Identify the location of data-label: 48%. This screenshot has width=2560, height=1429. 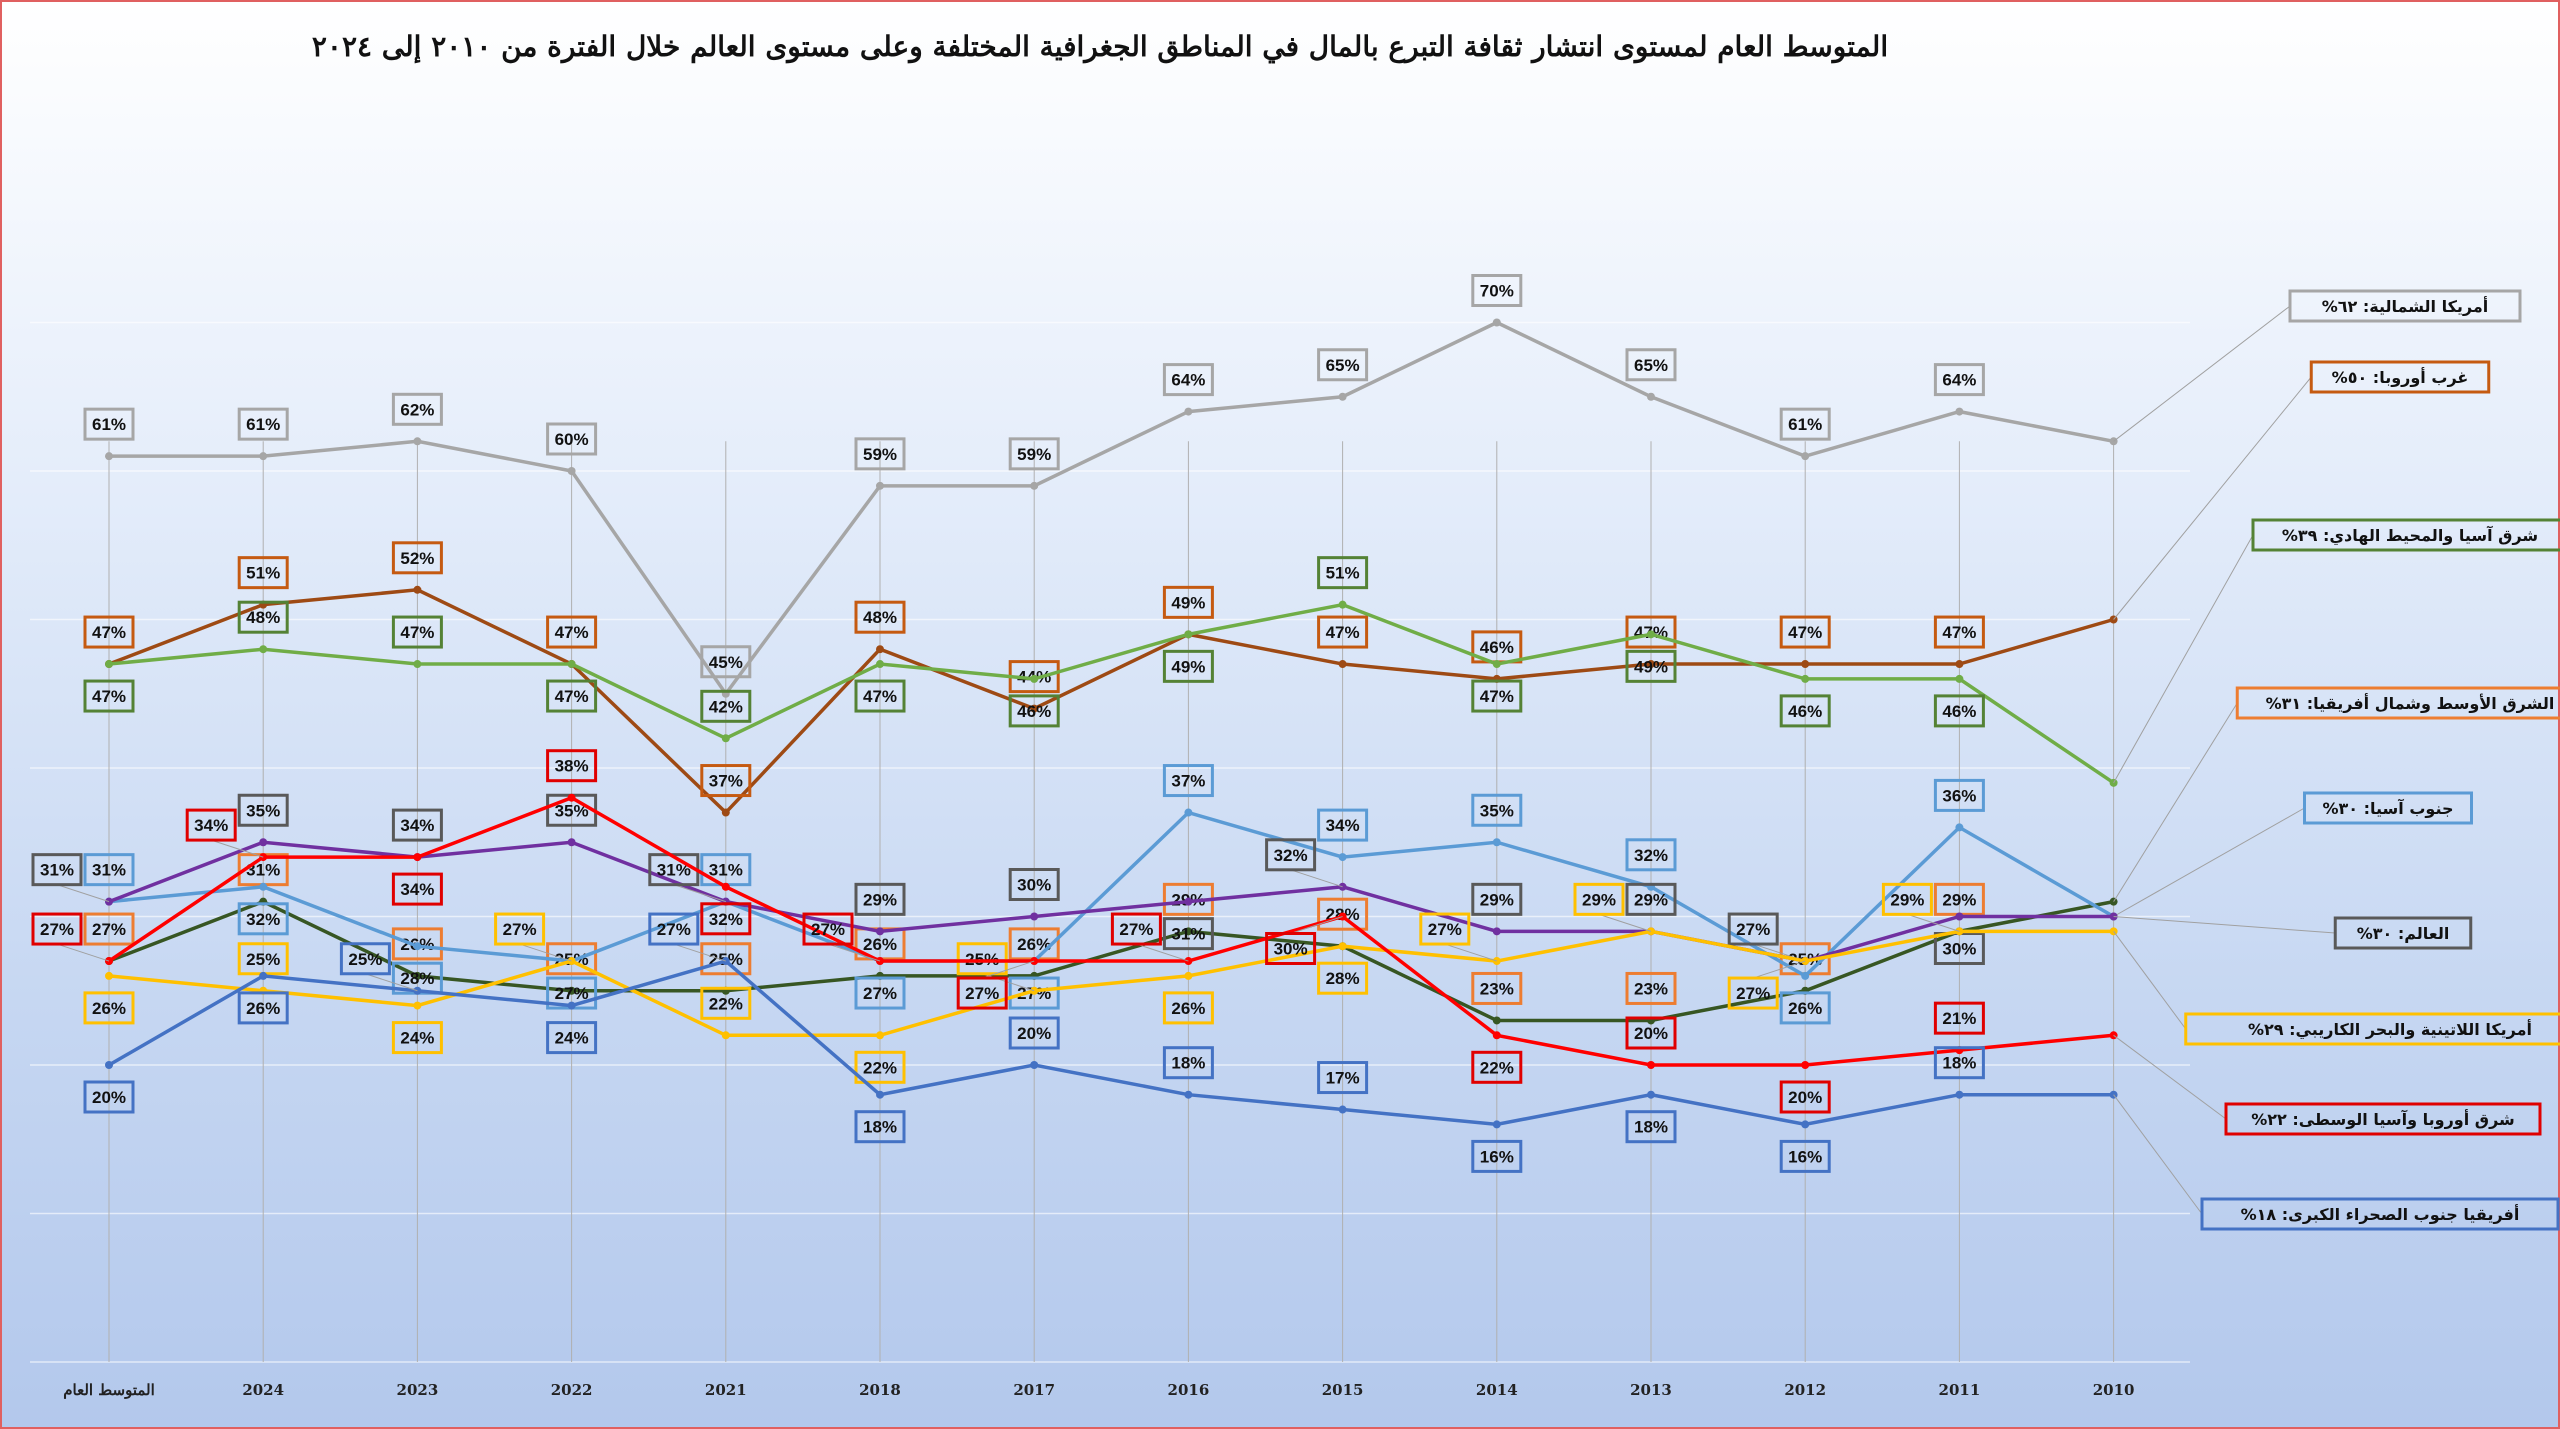
(880, 617).